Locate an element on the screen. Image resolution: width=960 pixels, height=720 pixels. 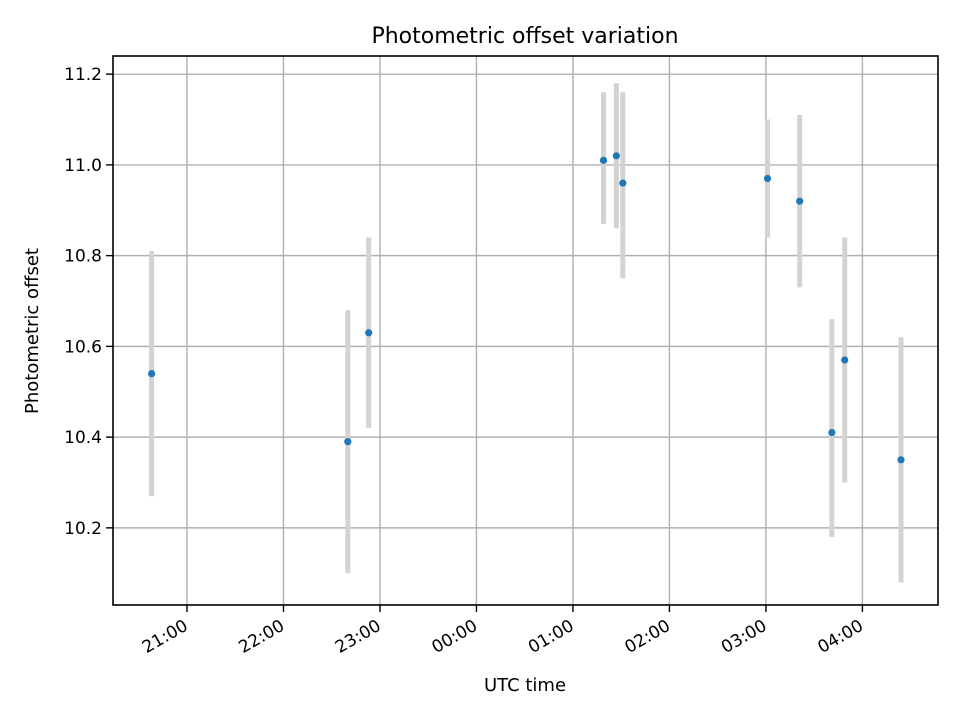
y-axis-ticks: 10.2 10.4 10.6 10.8 11.0 11.2 is located at coordinates (88, 302).